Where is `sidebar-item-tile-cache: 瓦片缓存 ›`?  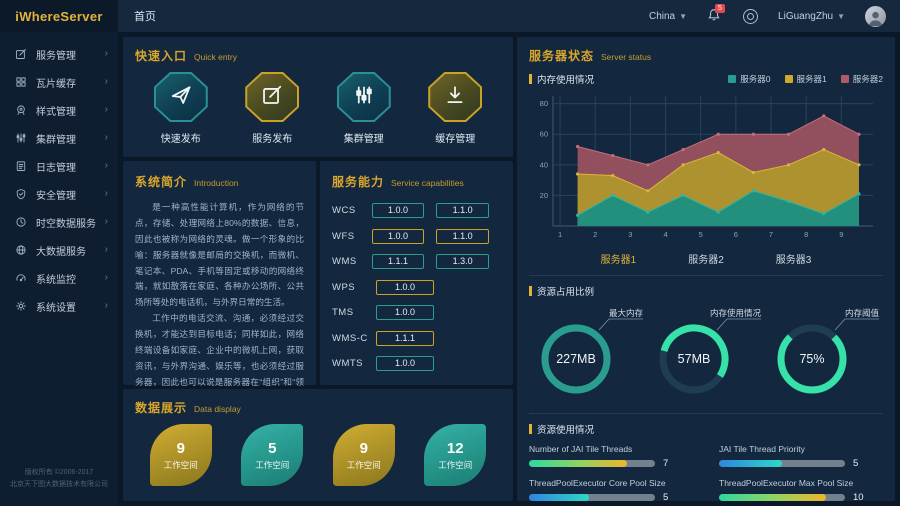
sidebar-item-tile-cache: 瓦片缓存 › is located at coordinates (59, 82).